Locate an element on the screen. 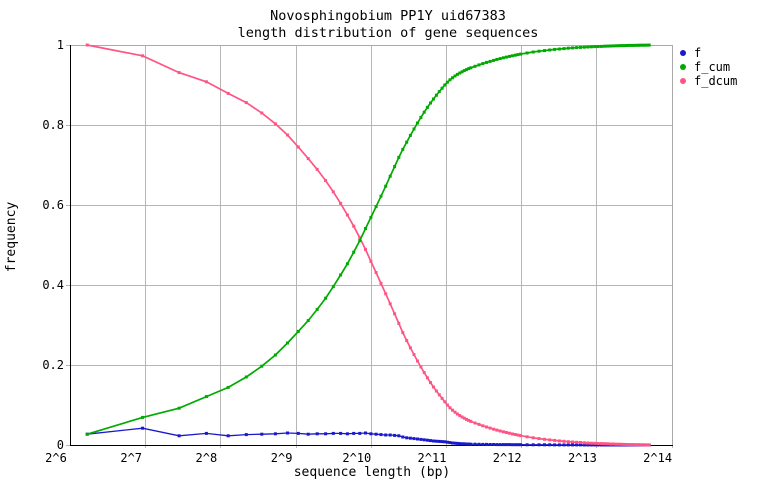 This screenshot has width=762, height=498. x-tick-label: 2^14 is located at coordinates (657, 458).